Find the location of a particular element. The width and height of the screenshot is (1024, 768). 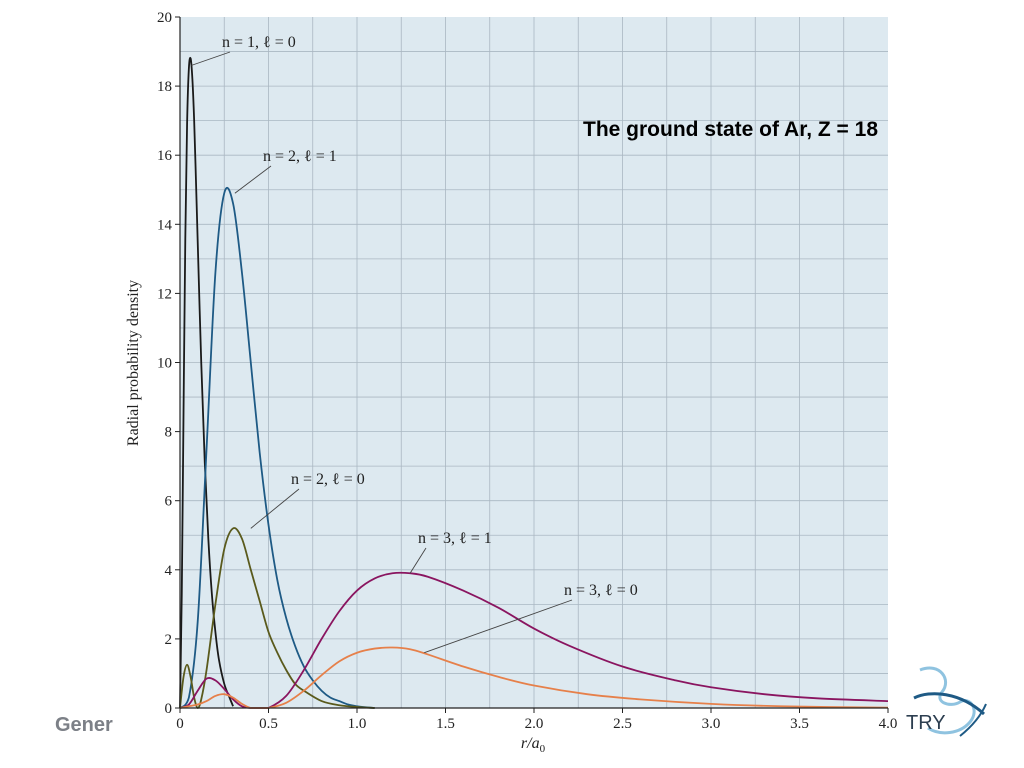

footer-text: Gener is located at coordinates (84, 725).